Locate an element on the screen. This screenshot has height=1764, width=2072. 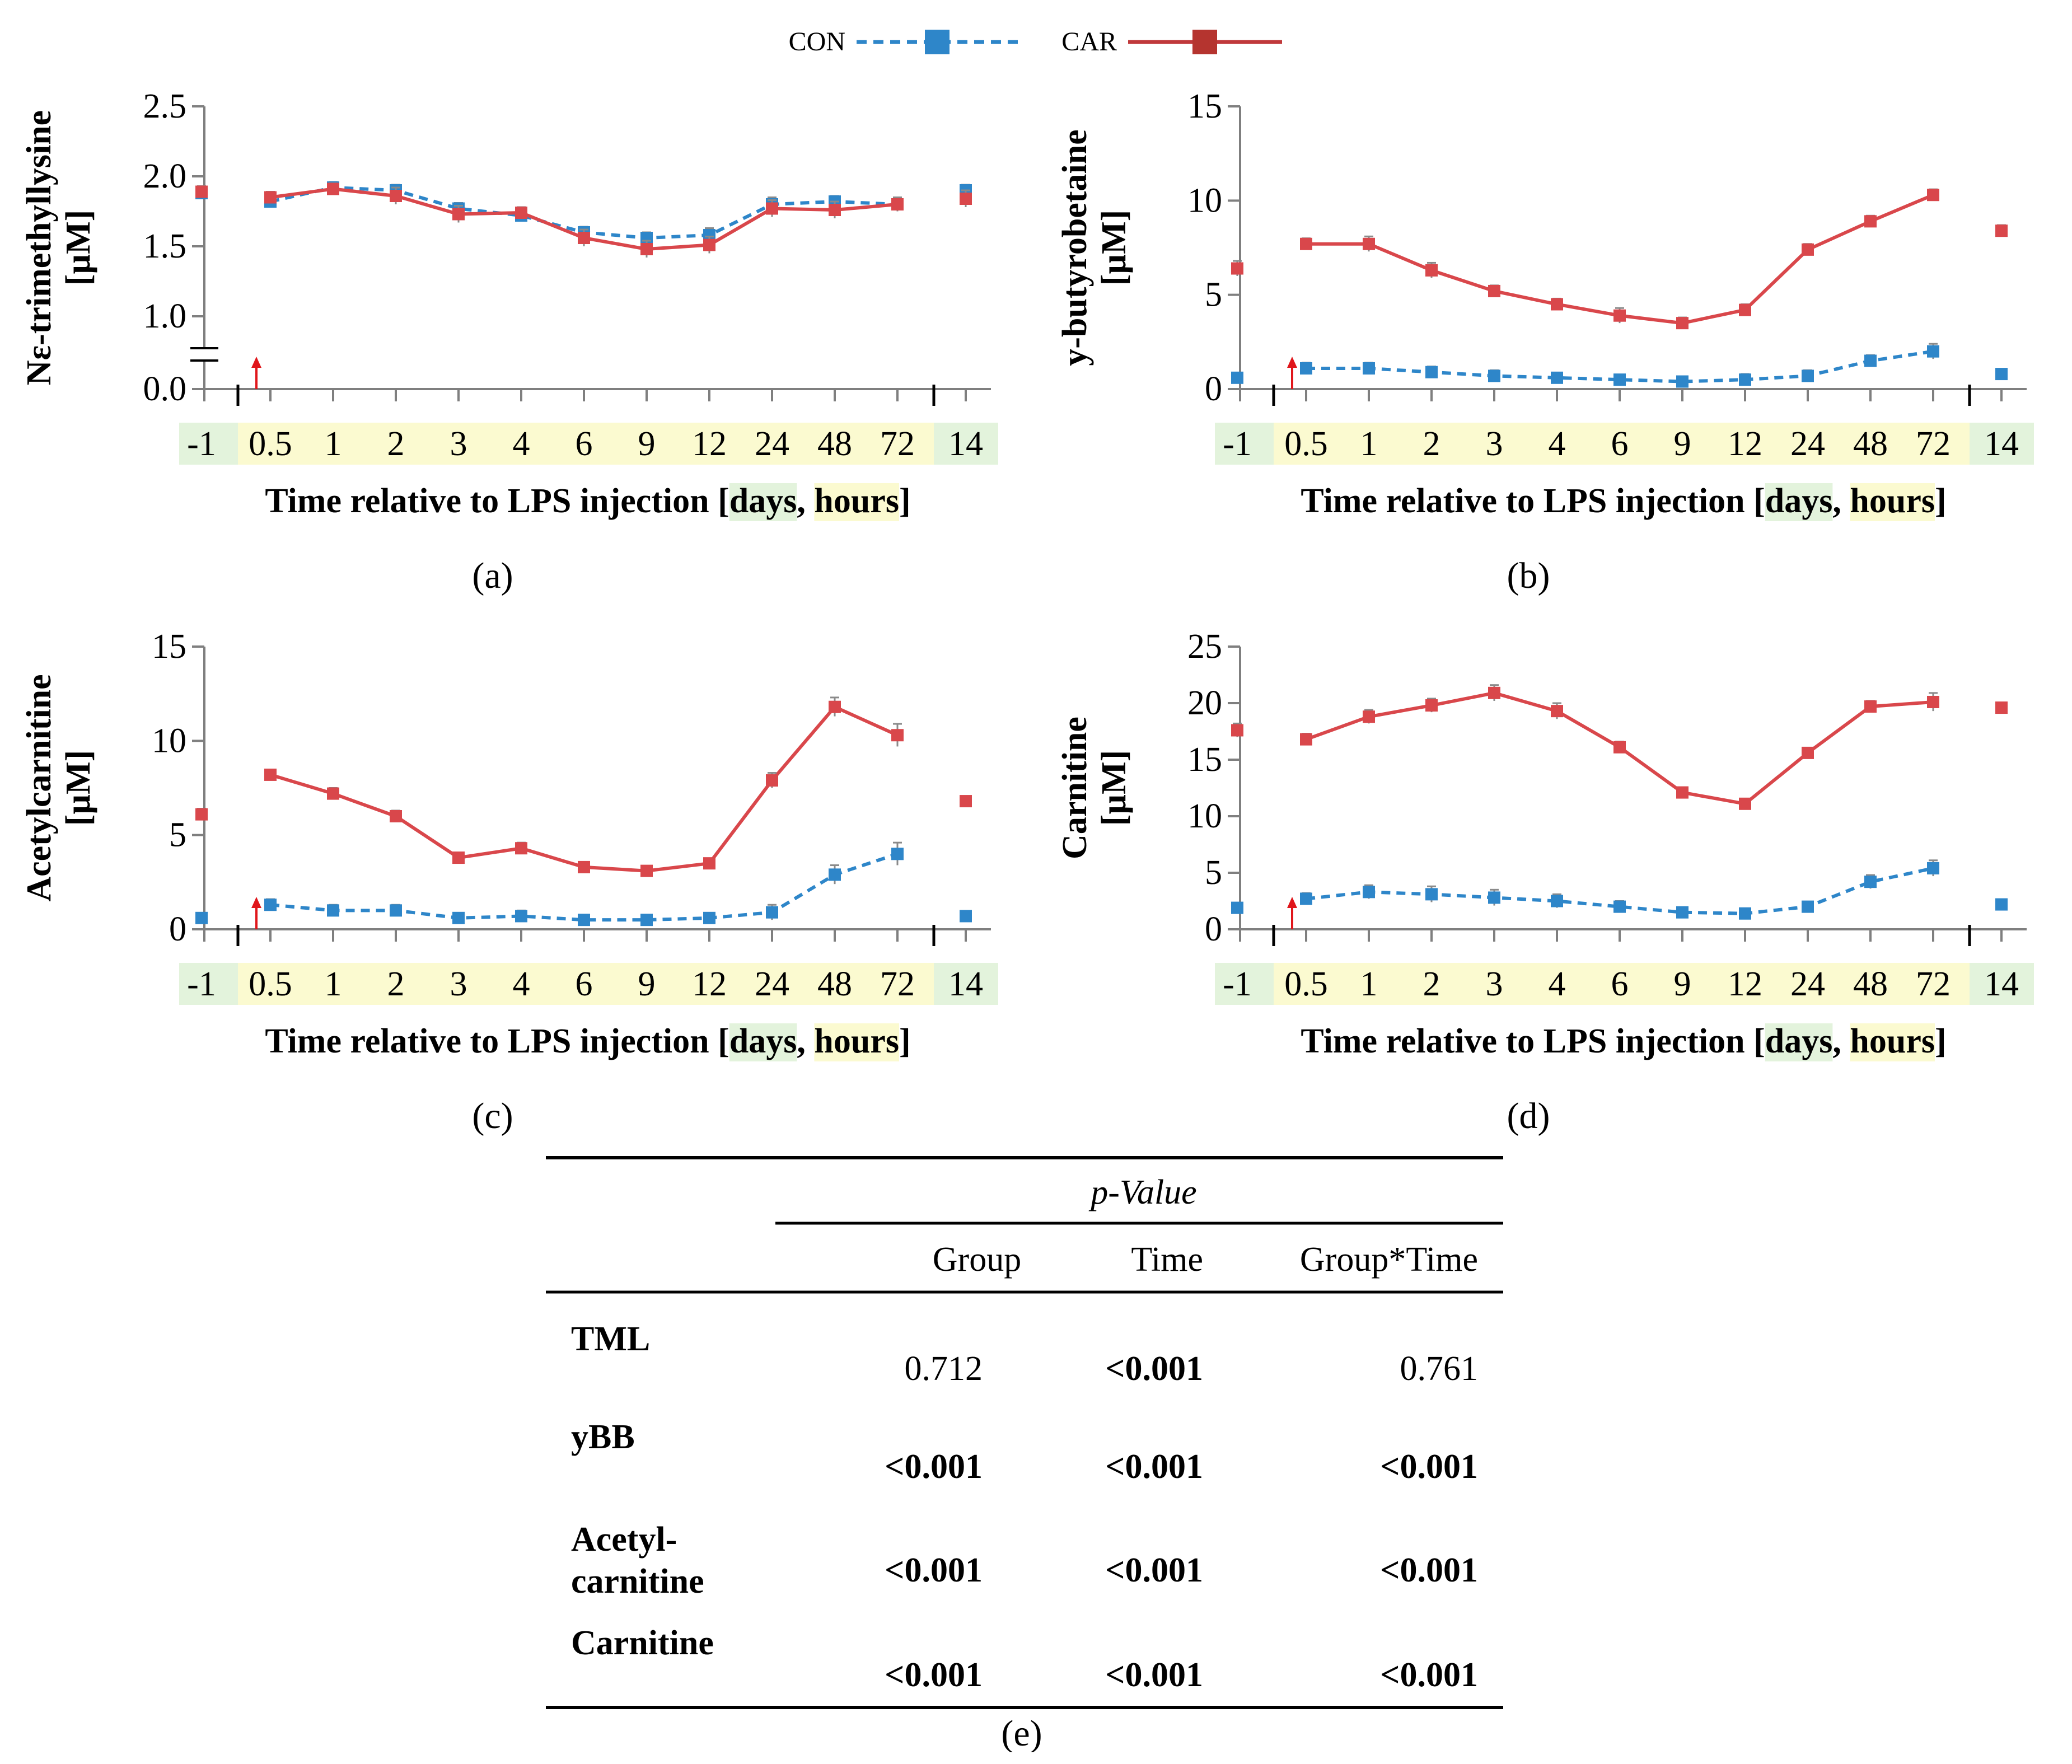
x-tick-label: 72 is located at coordinates (1933, 444).